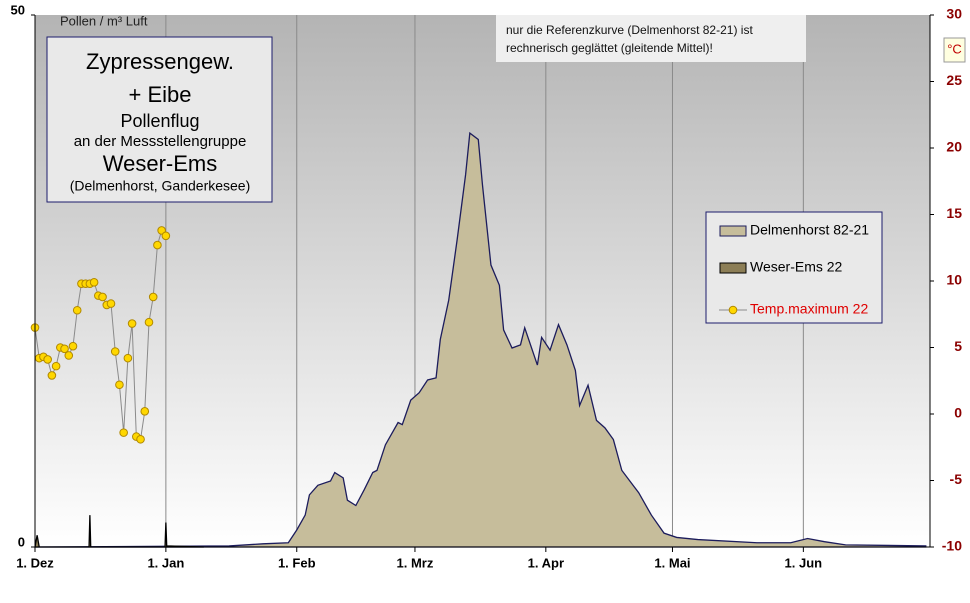  What do you see at coordinates (796, 267) in the screenshot?
I see `legend-label: Weser-Ems 22` at bounding box center [796, 267].